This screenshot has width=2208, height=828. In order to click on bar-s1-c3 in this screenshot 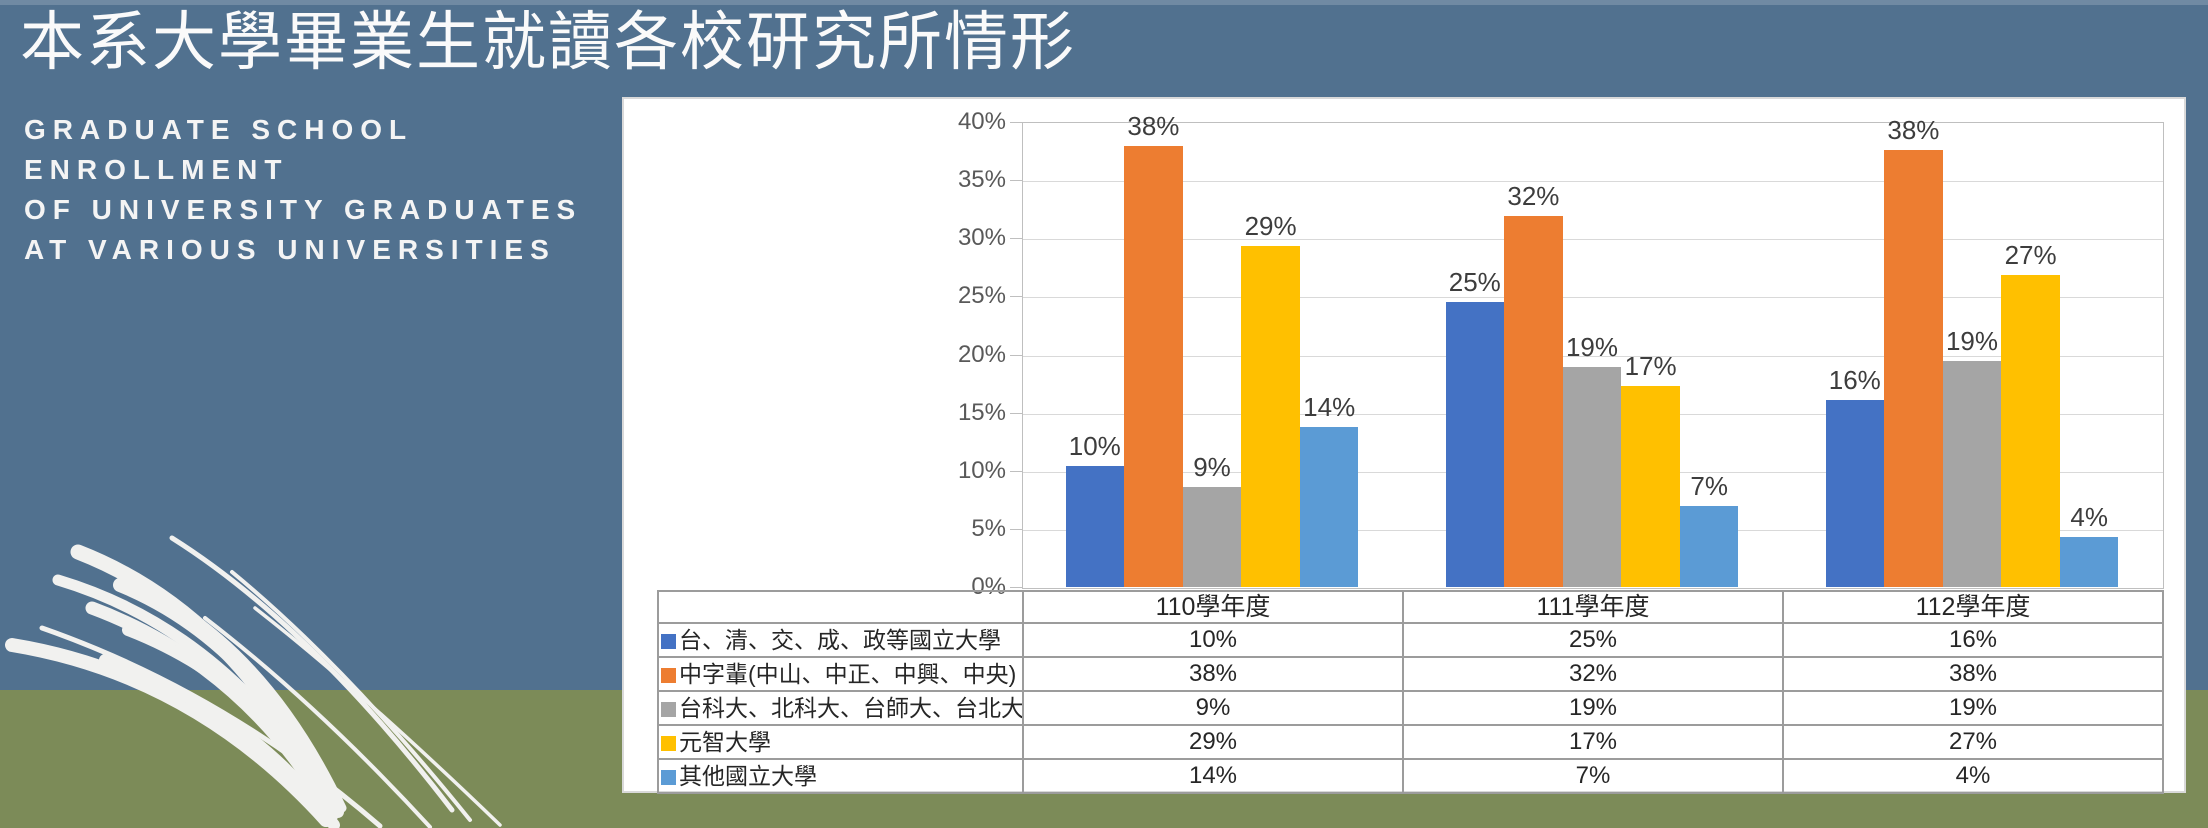, I will do `click(1855, 493)`.